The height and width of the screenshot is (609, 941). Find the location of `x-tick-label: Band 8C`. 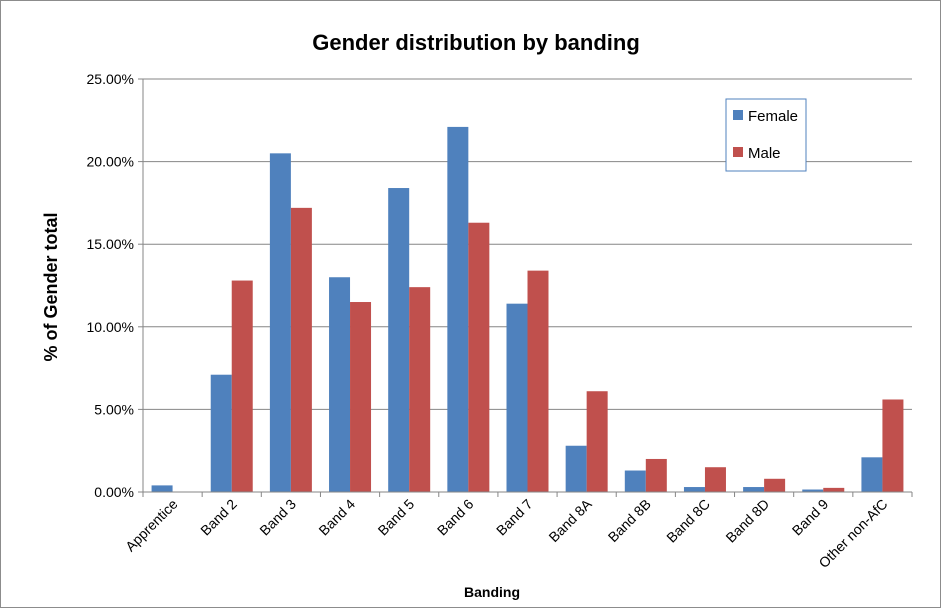

x-tick-label: Band 8C is located at coordinates (688, 521).